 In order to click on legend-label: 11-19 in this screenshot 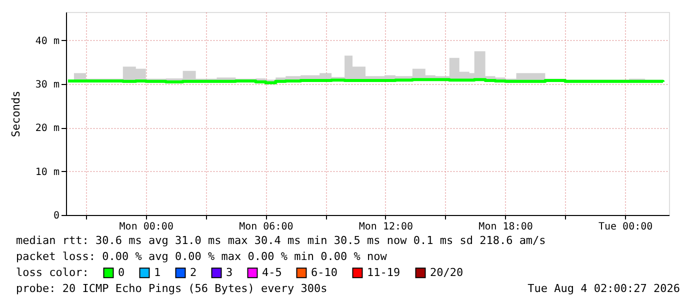, I will do `click(383, 272)`.